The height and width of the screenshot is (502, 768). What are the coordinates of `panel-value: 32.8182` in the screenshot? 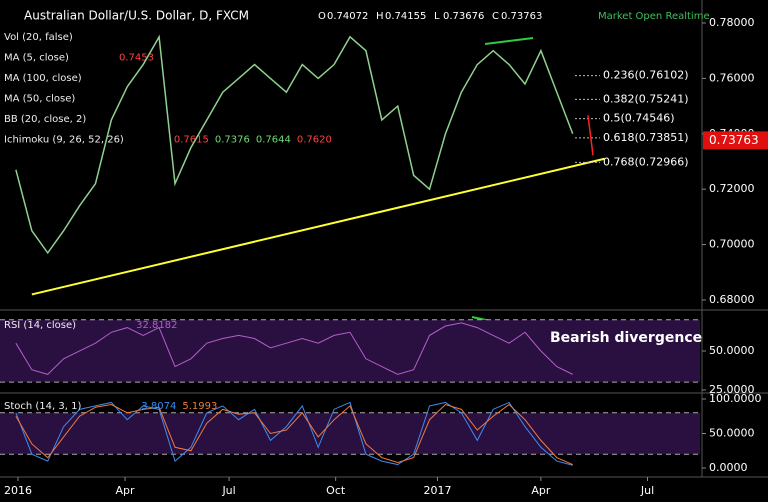 It's located at (156, 325).